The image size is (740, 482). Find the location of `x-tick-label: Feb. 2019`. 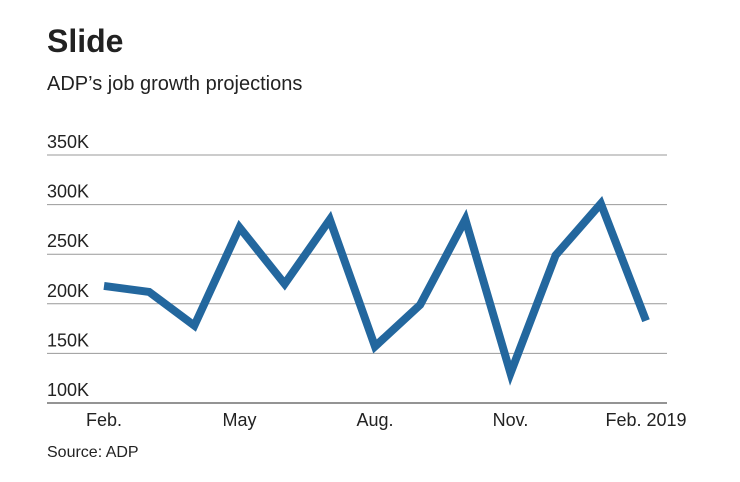

x-tick-label: Feb. 2019 is located at coordinates (645, 420).